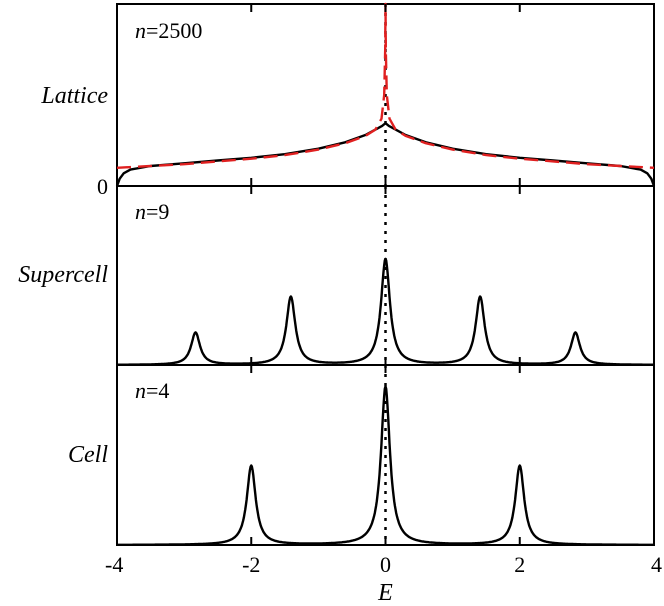 The image size is (664, 606). I want to click on n-label-supercell: n=9, so click(152, 211).